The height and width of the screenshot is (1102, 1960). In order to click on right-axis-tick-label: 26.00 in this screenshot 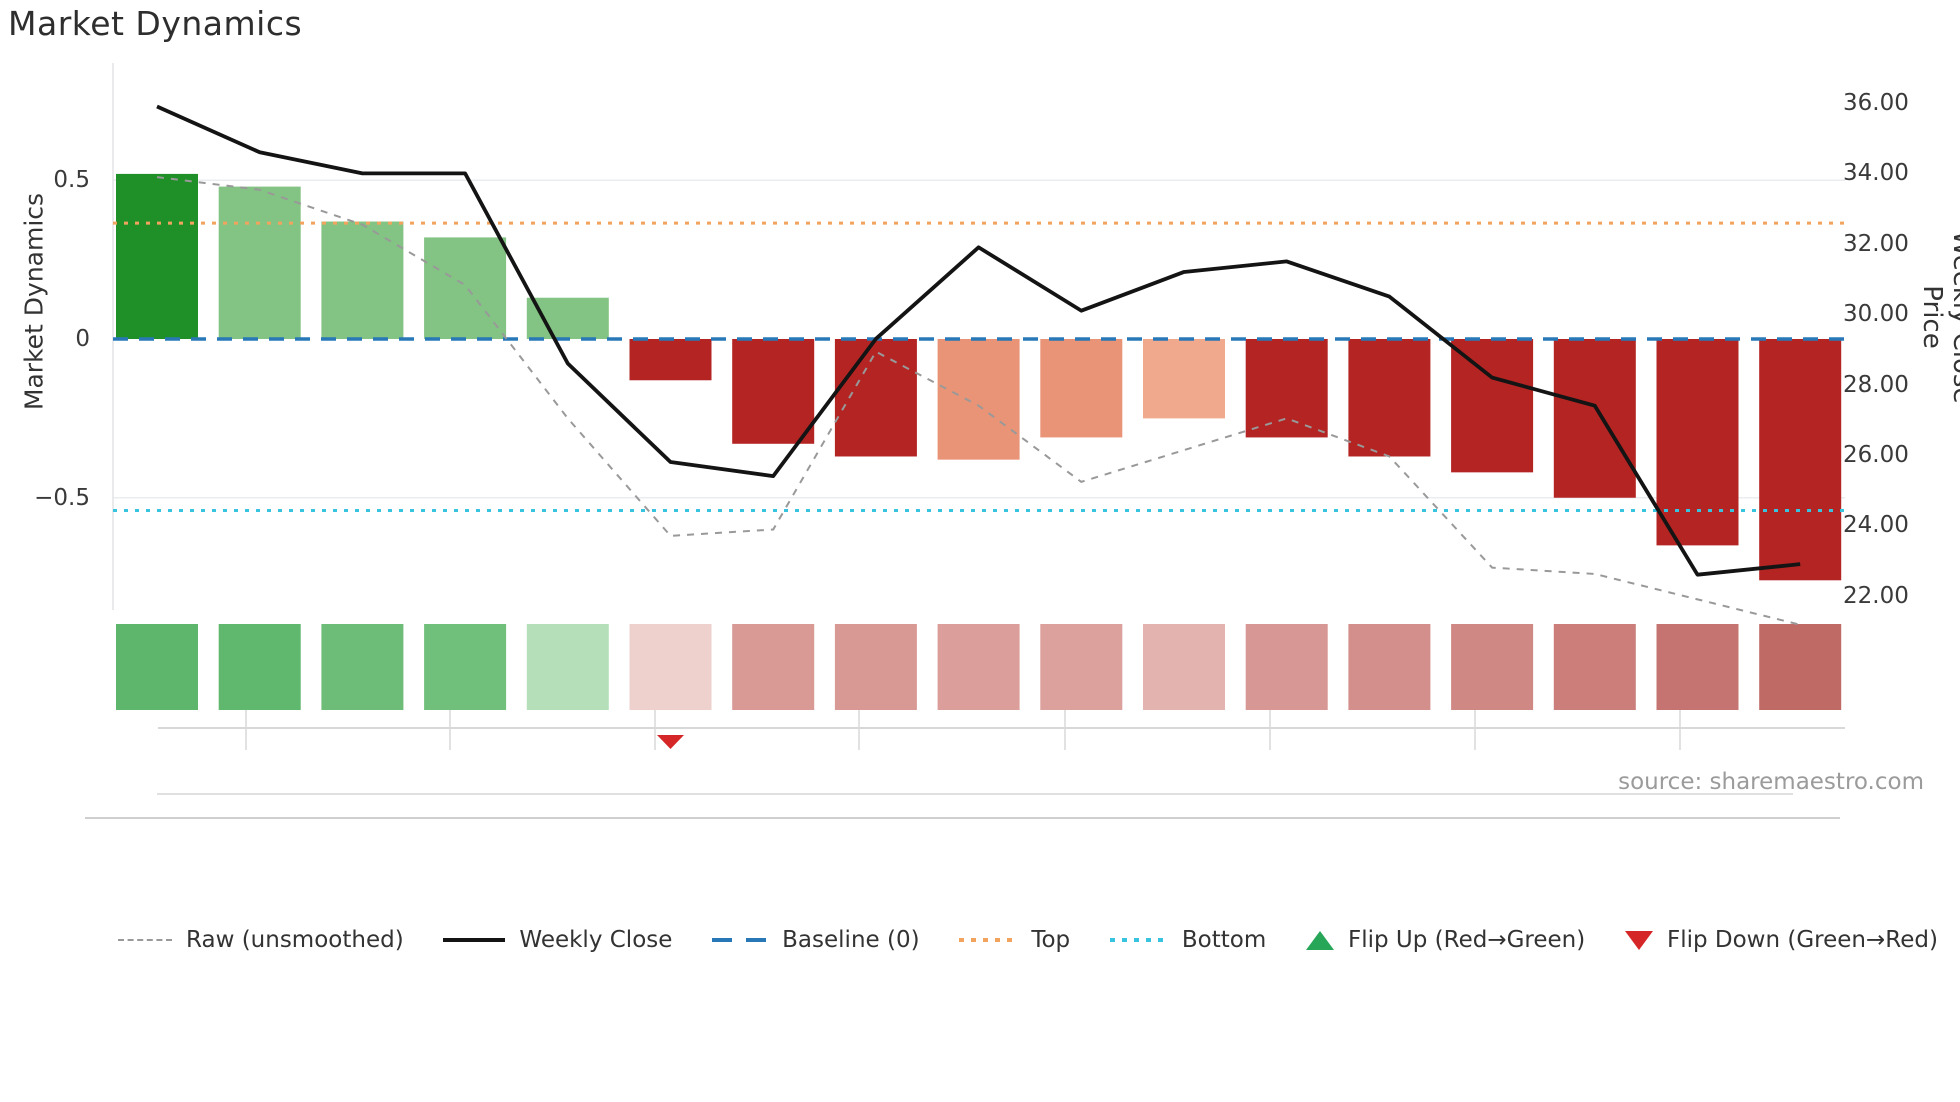, I will do `click(1876, 455)`.